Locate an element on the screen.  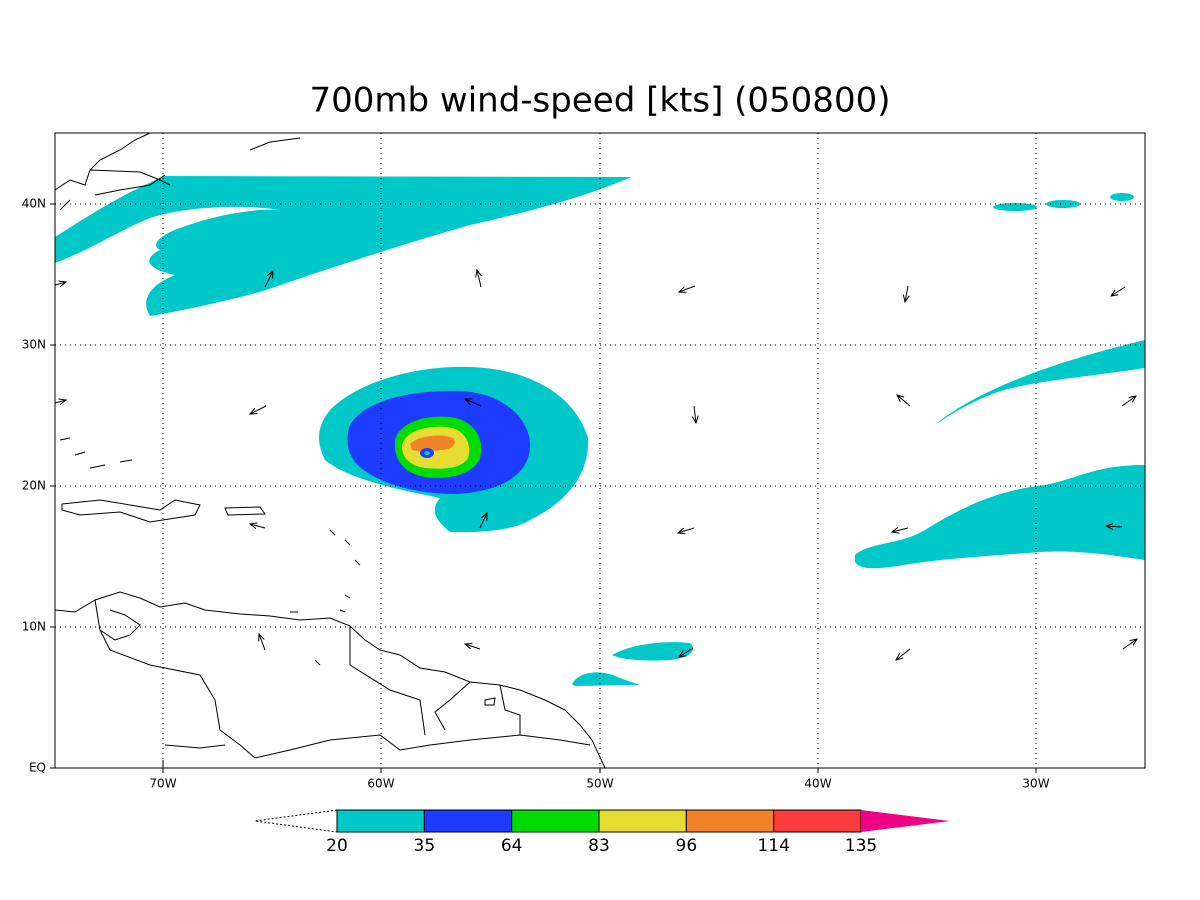
lon-label: 40W is located at coordinates (817, 784).